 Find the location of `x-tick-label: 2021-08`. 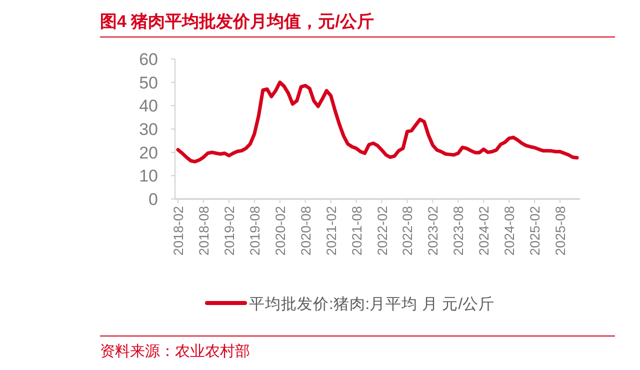

x-tick-label: 2021-08 is located at coordinates (356, 231).